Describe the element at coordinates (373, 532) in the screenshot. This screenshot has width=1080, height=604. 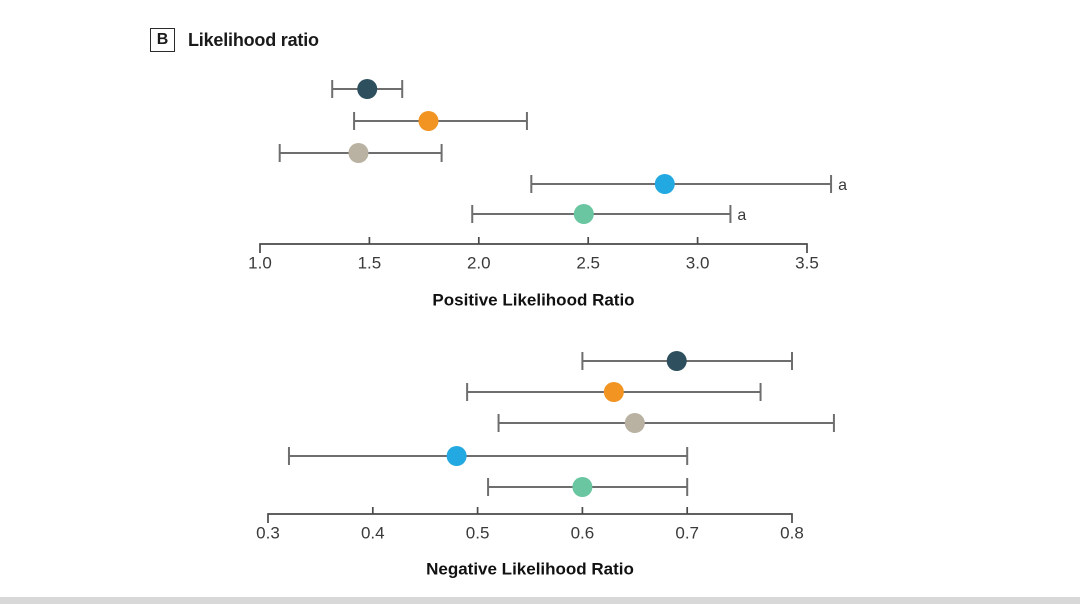
I see `x-axis-tick-label: 0.4` at that location.